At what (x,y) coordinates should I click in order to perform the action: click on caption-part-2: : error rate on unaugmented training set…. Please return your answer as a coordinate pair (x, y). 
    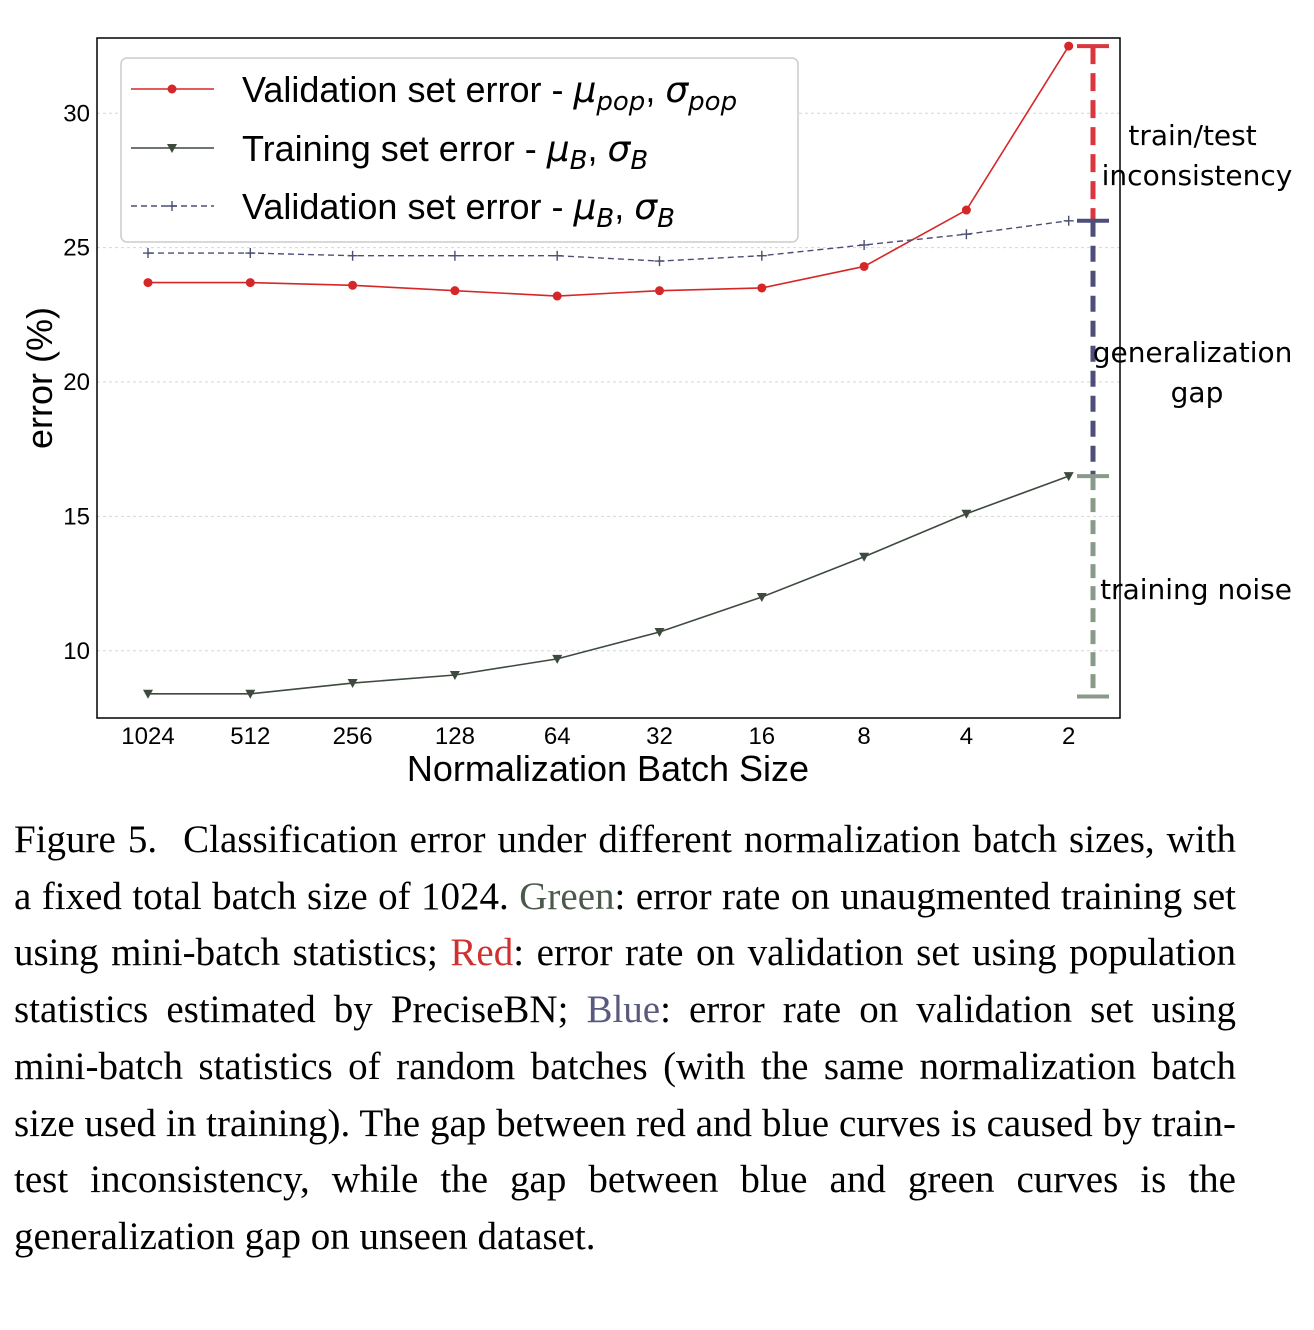
    Looking at the image, I should click on (625, 924).